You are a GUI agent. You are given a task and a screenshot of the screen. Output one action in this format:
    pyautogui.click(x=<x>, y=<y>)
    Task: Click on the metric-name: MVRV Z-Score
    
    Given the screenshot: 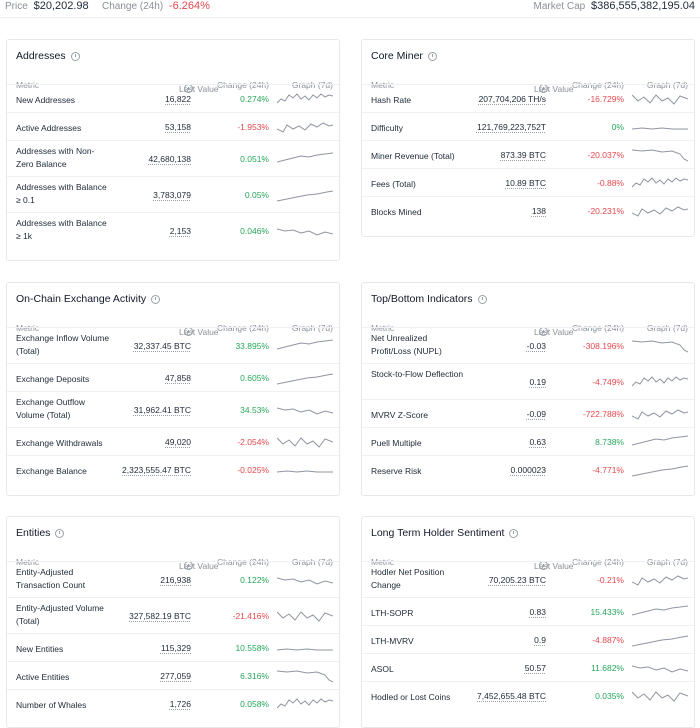 What is the action you would take?
    pyautogui.click(x=399, y=415)
    